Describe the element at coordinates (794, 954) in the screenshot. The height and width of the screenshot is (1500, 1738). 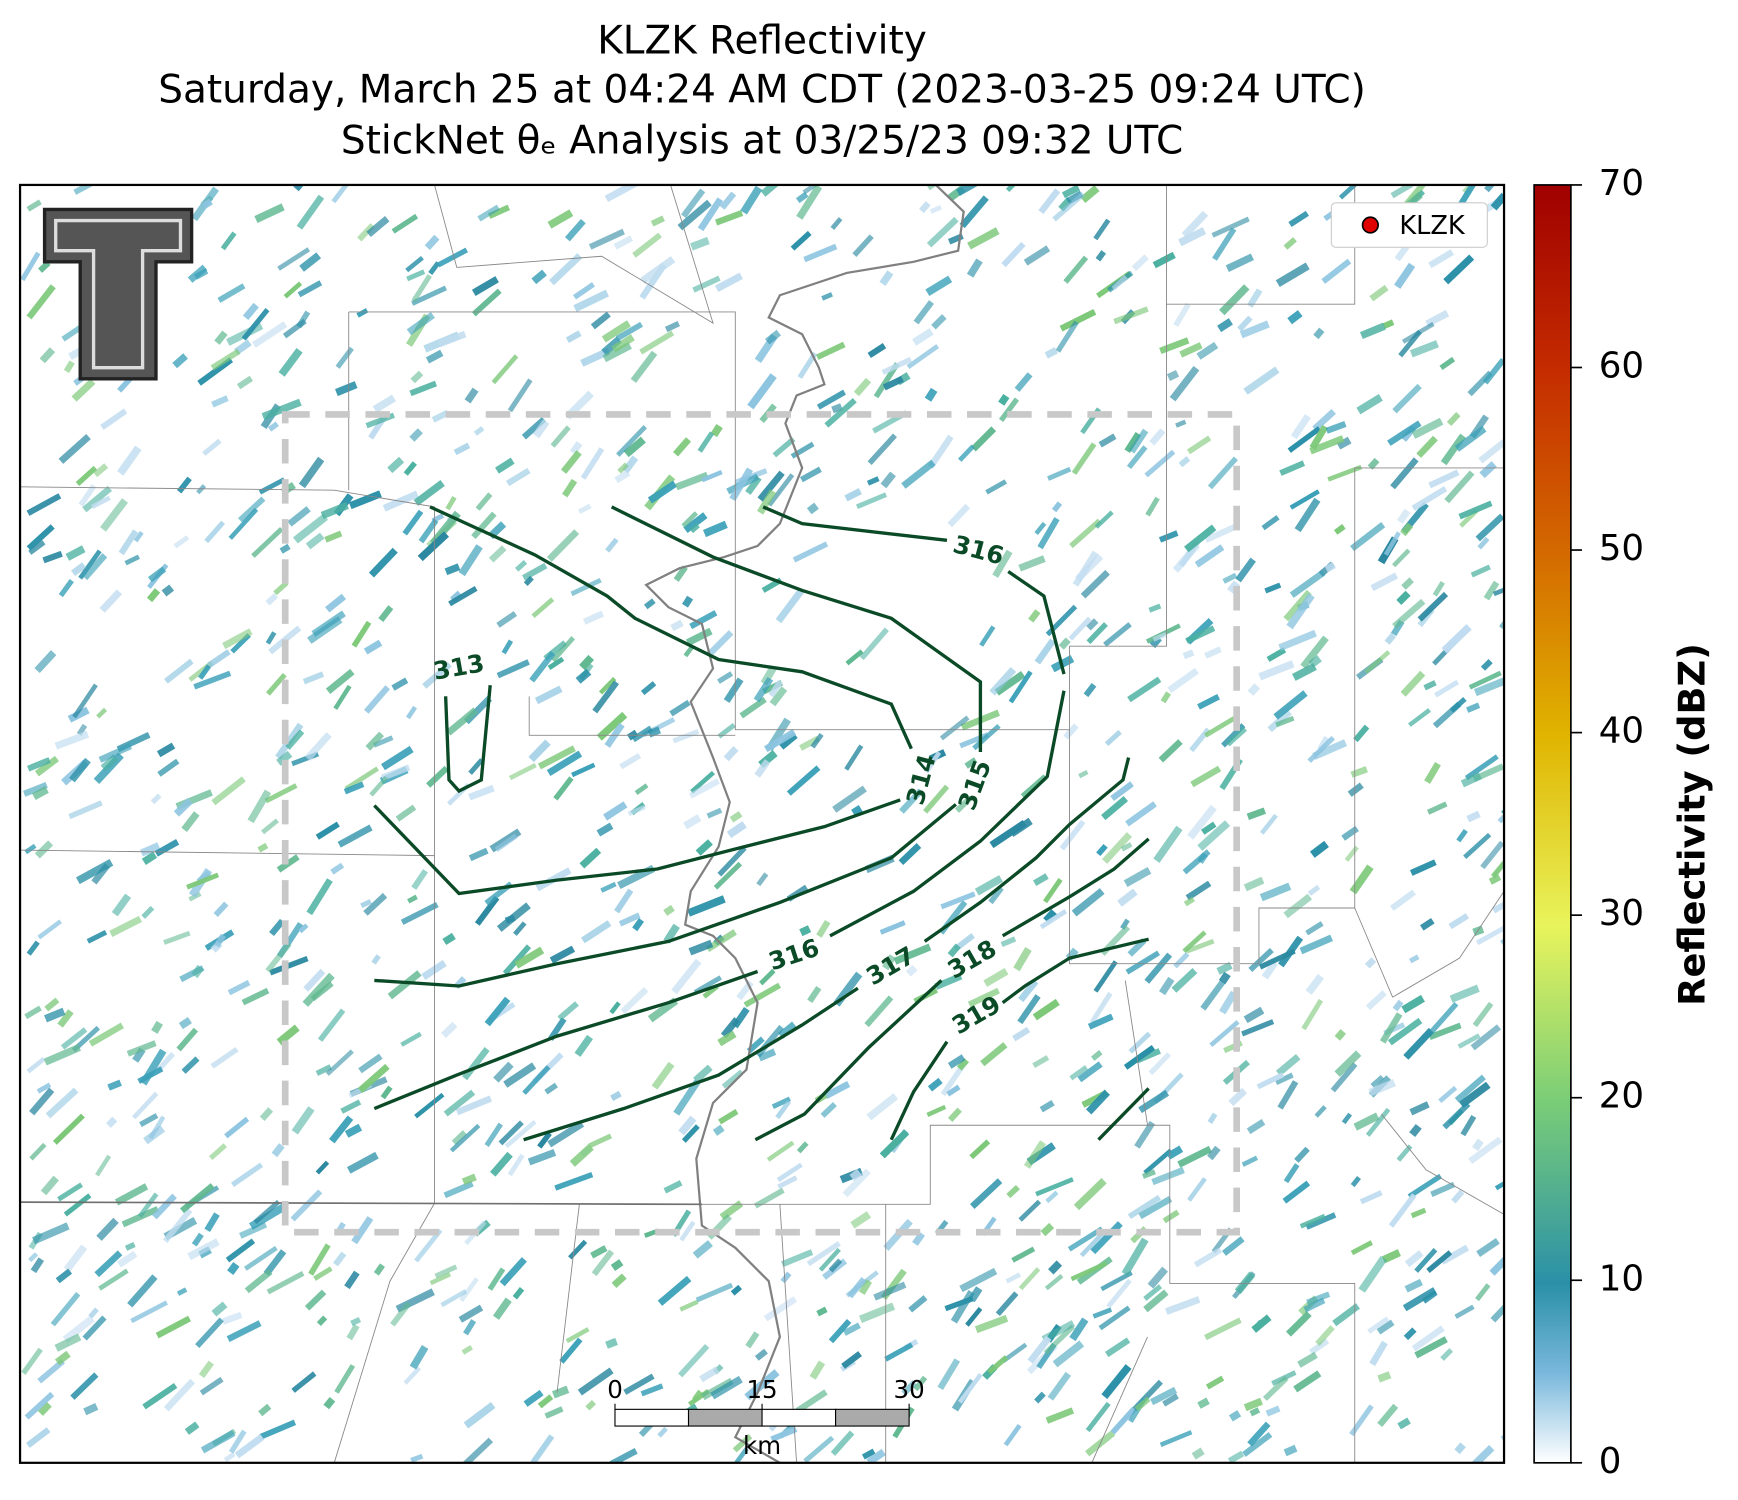
I see `contour-label: 316` at that location.